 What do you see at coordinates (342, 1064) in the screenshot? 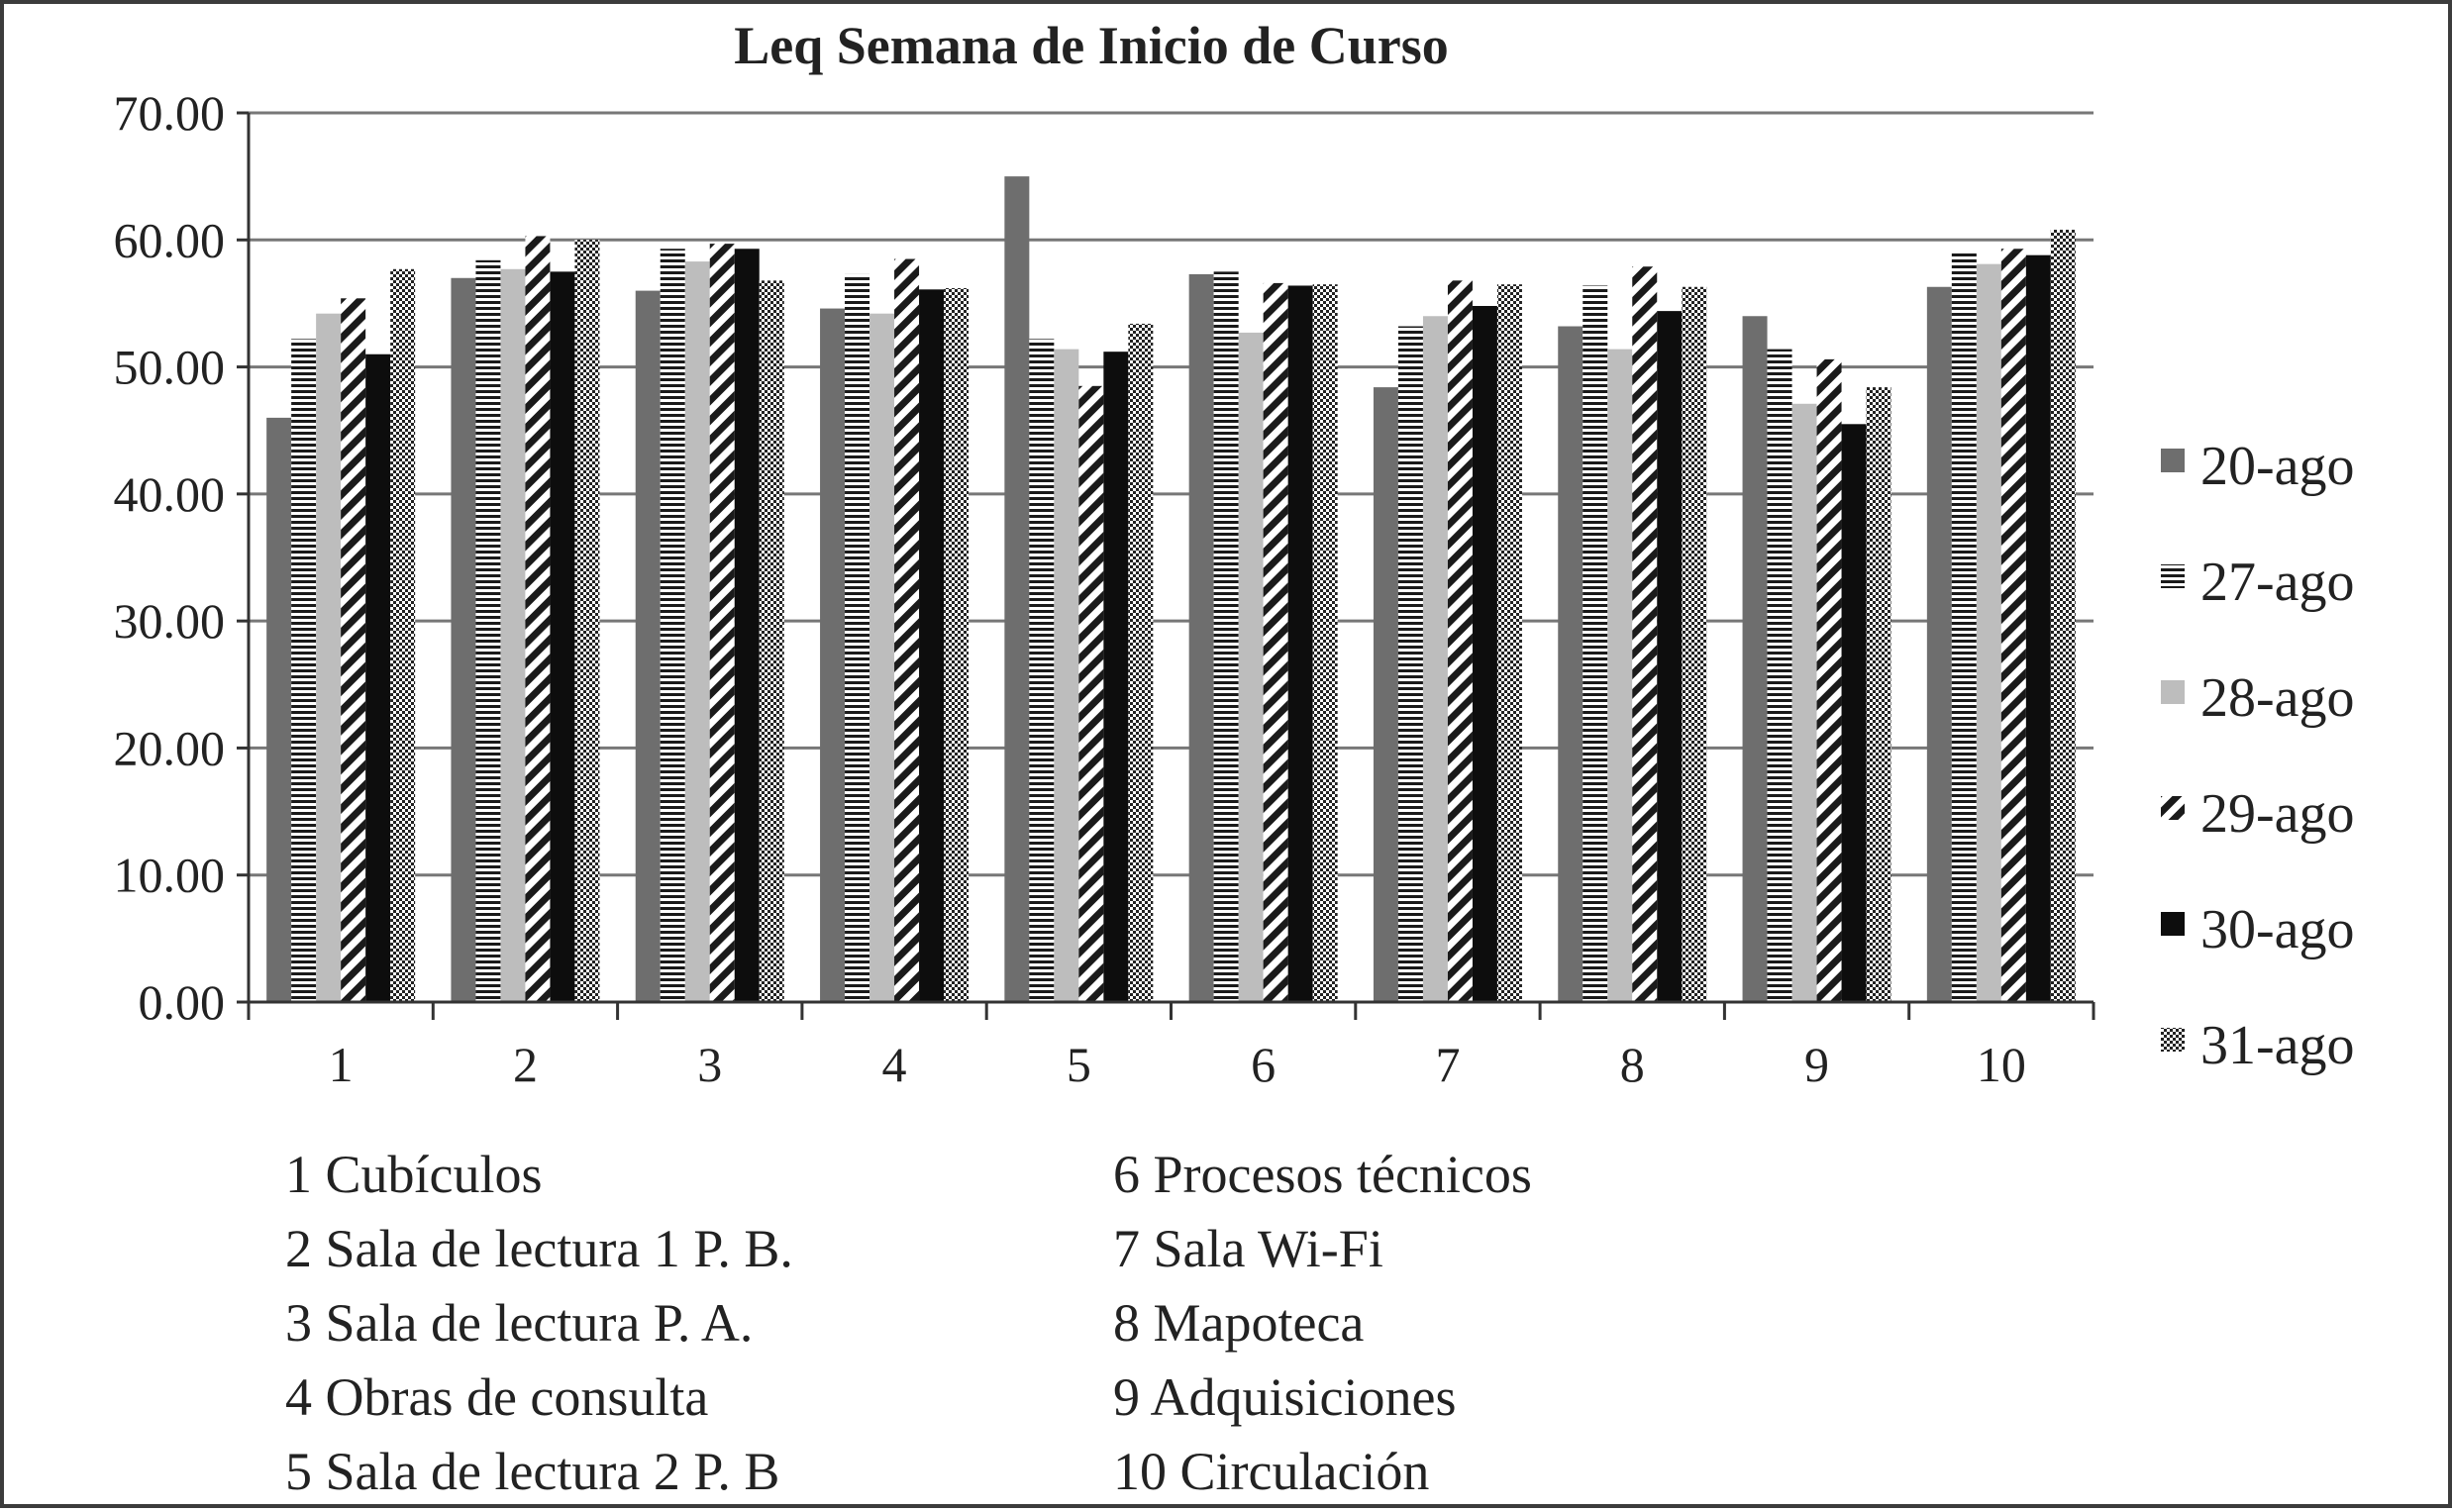
I see `x-tick-label: 1` at bounding box center [342, 1064].